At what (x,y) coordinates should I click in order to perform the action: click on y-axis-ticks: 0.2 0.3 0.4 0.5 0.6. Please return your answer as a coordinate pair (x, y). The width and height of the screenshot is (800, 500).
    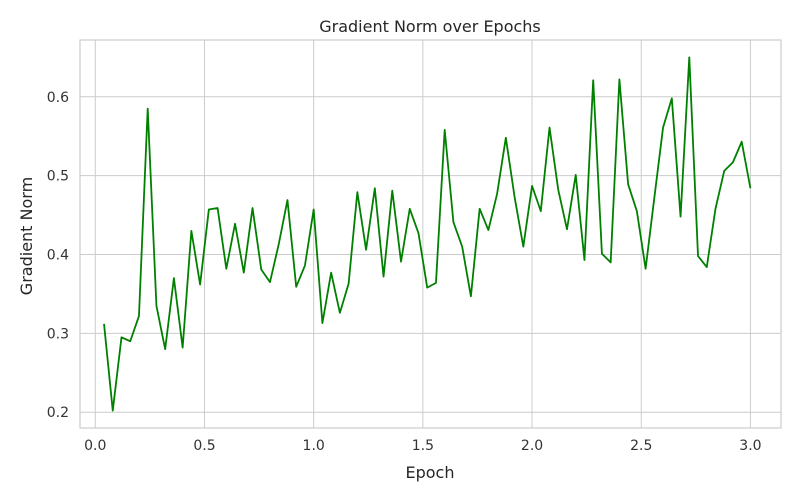
    Looking at the image, I should click on (58, 255).